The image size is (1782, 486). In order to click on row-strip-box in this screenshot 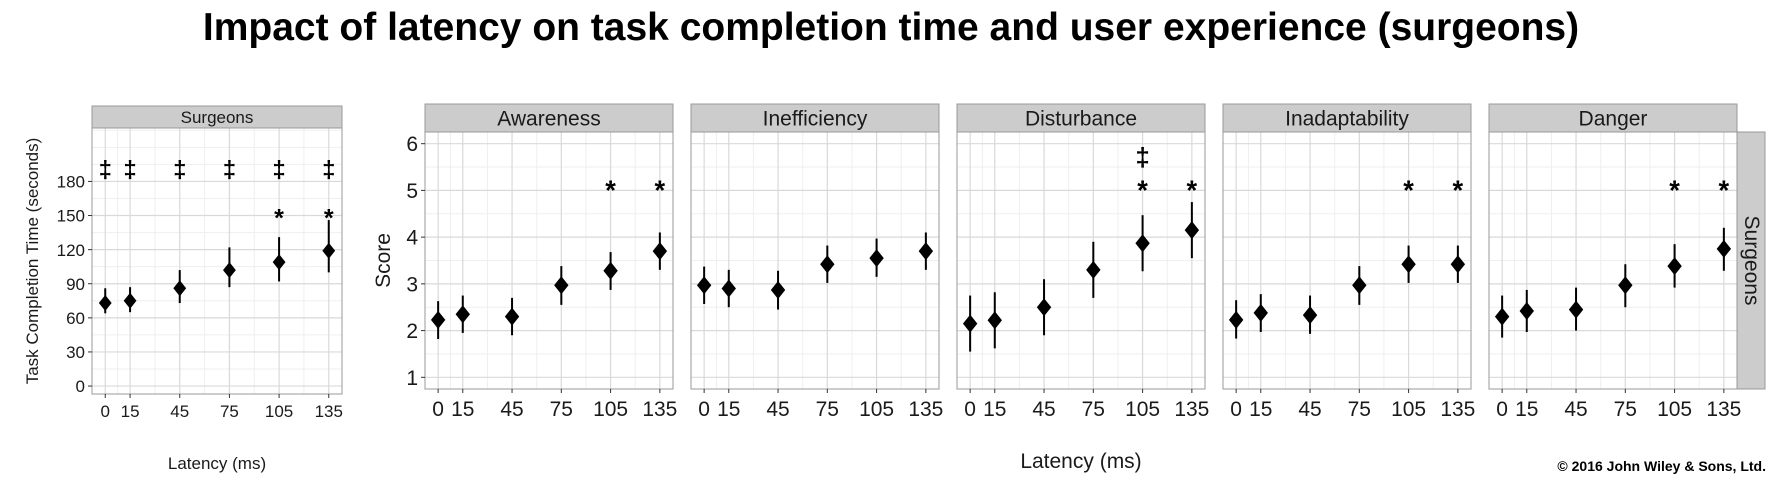, I will do `click(1751, 260)`.